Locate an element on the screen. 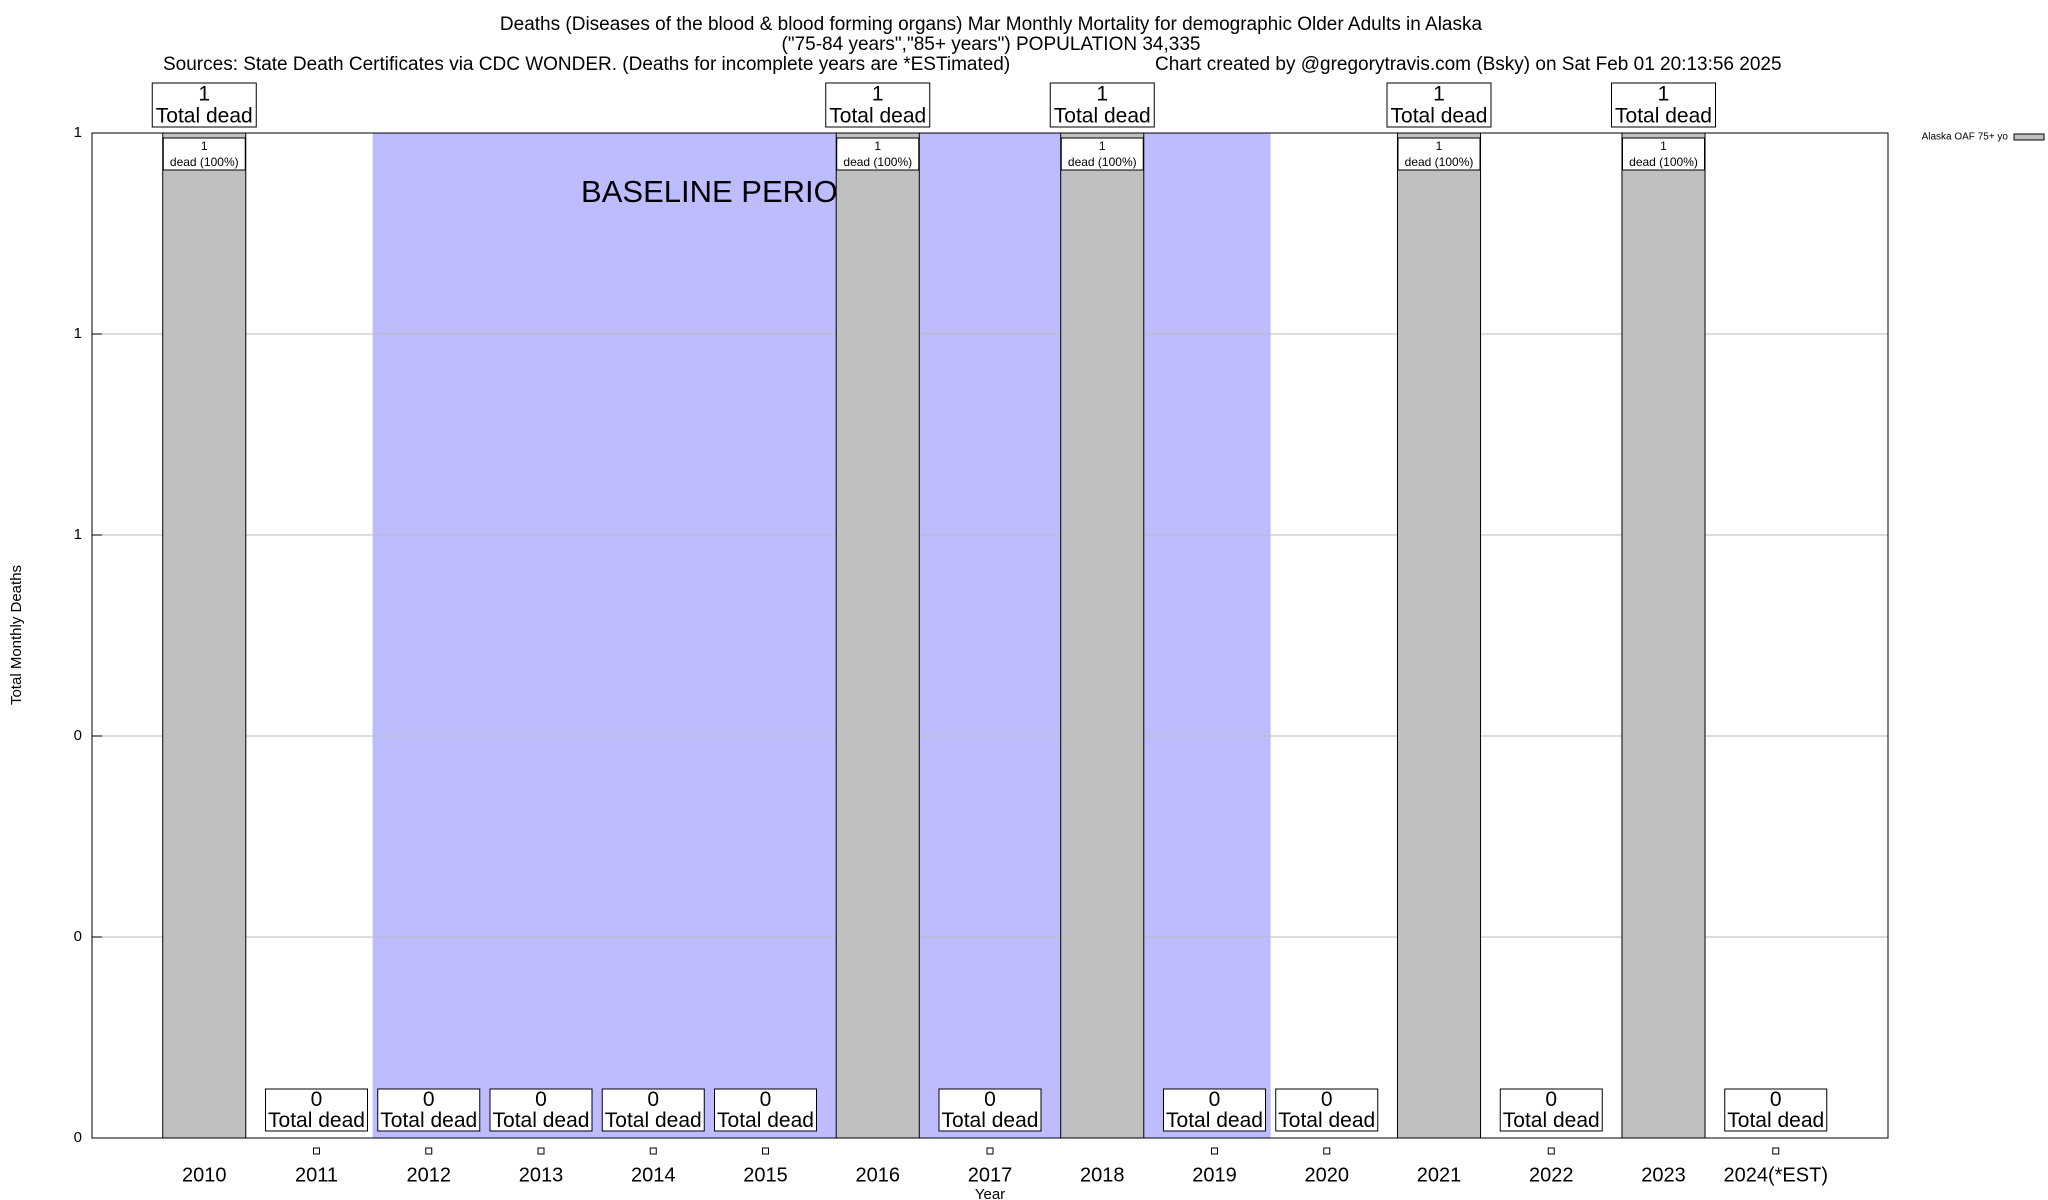 Image resolution: width=2048 pixels, height=1200 pixels. x-tick-label: 2020 is located at coordinates (1327, 1175).